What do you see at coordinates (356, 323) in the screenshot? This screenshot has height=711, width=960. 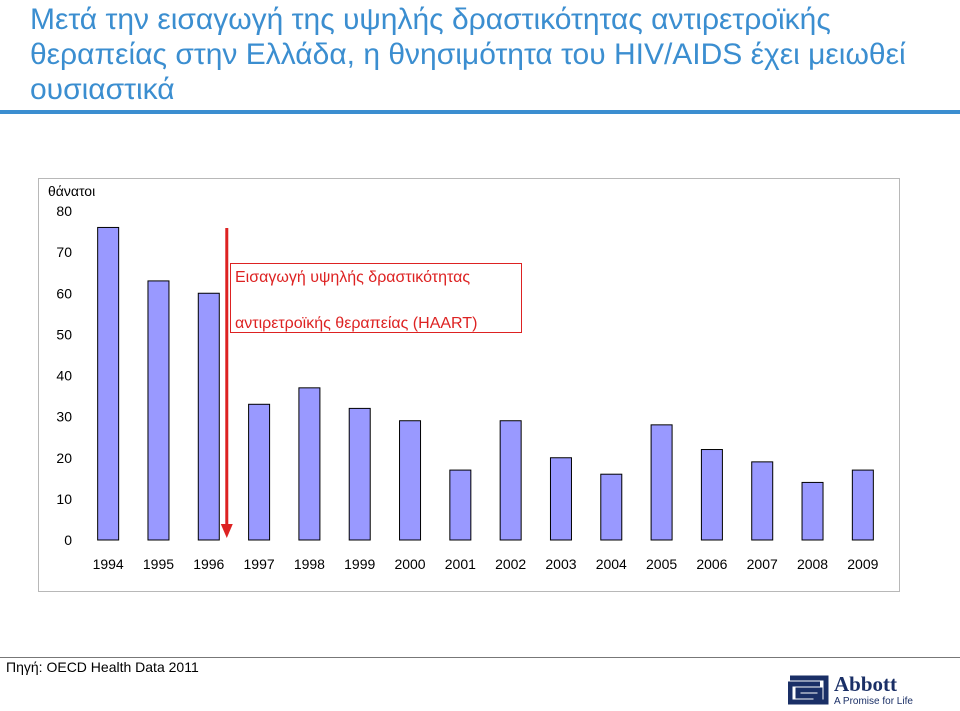 I see `annotation-line-2: αντιρετροϊκής θεραπείας (HAART)` at bounding box center [356, 323].